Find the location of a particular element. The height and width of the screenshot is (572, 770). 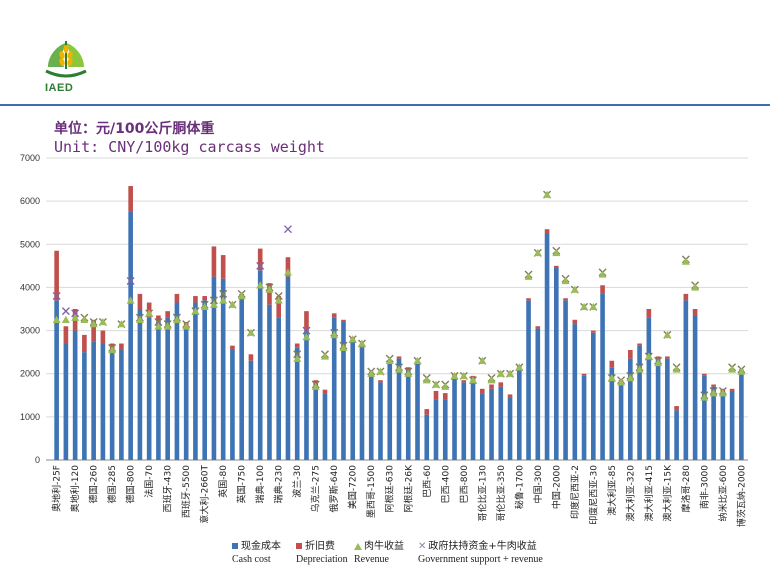

x-tick-label: 西班牙-5500 is located at coordinates (186, 491).